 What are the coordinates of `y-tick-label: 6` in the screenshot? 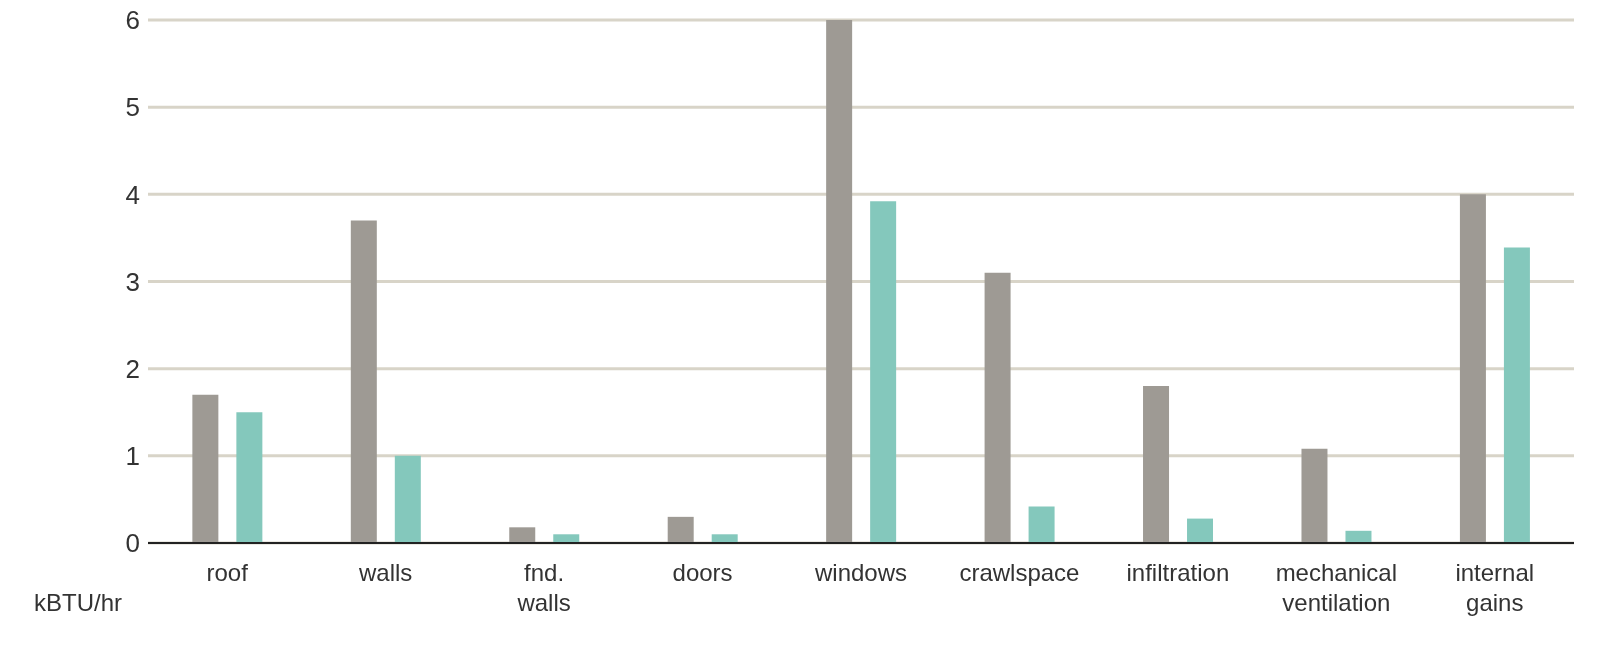 It's located at (132, 20).